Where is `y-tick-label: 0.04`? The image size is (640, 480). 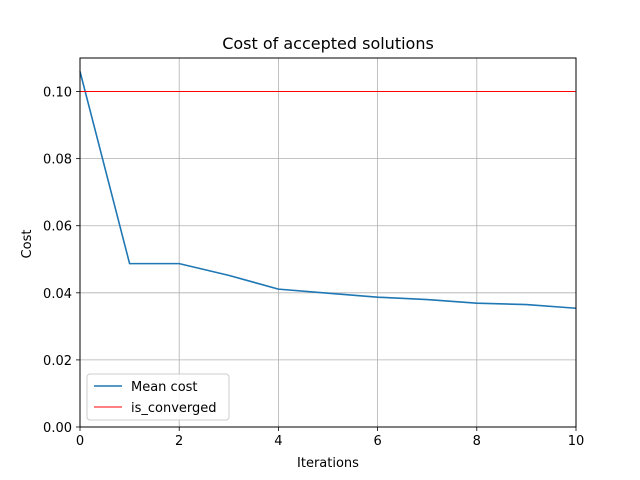
y-tick-label: 0.04 is located at coordinates (57, 294).